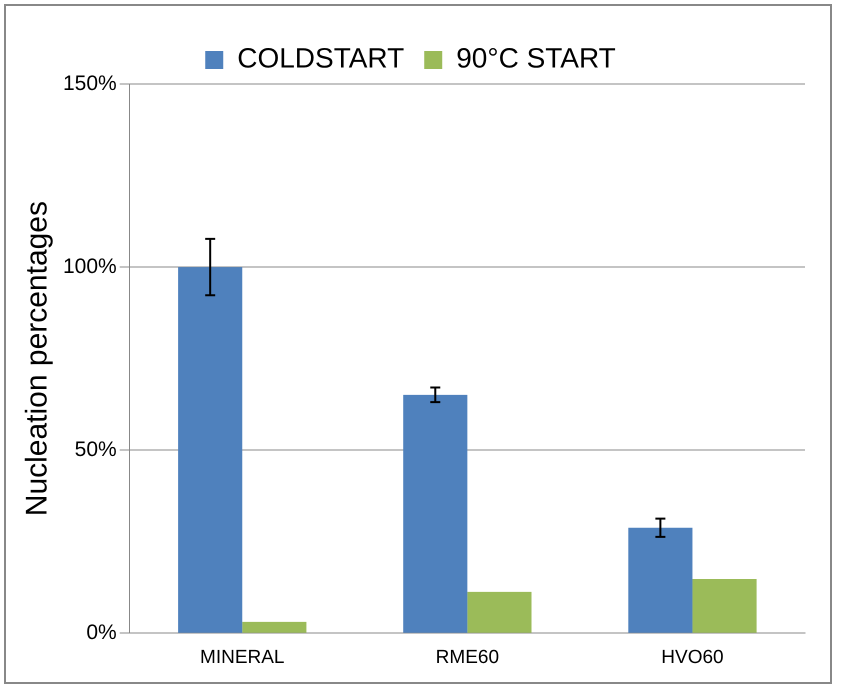 This screenshot has width=842, height=690. Describe the element at coordinates (101, 632) in the screenshot. I see `y-tick-label: 0%` at that location.